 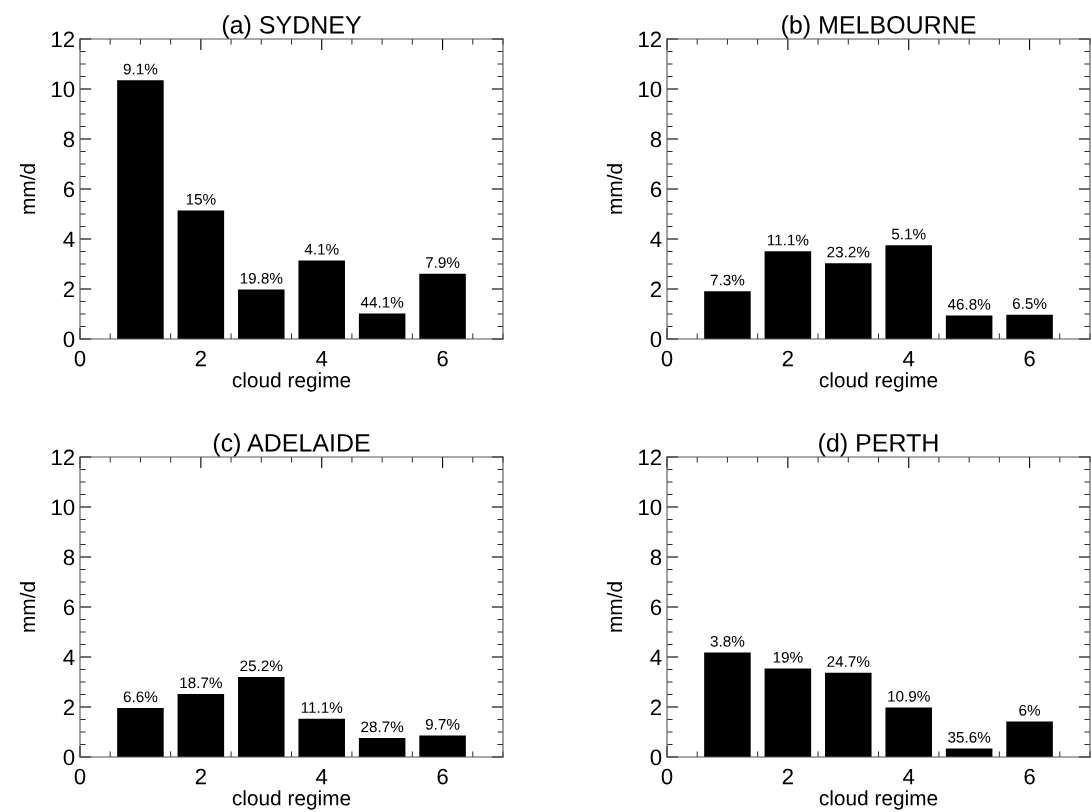 I want to click on annotation: 19%, so click(x=788, y=657).